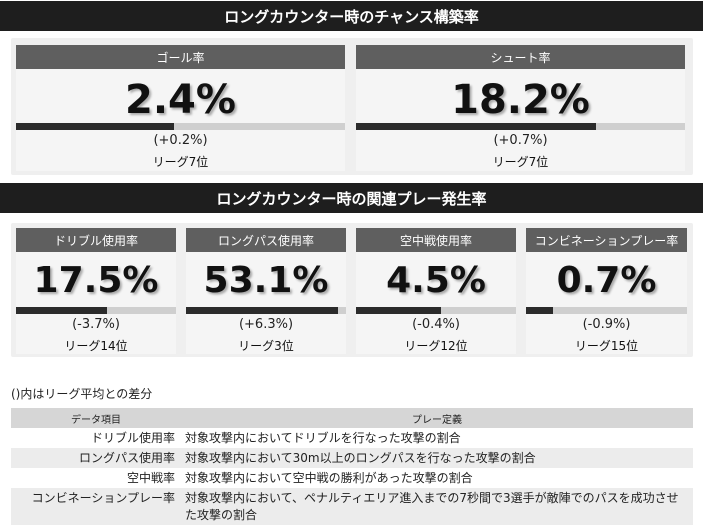 This screenshot has height=525, width=703. I want to click on card-title: コンビネーションプレー率, so click(606, 240).